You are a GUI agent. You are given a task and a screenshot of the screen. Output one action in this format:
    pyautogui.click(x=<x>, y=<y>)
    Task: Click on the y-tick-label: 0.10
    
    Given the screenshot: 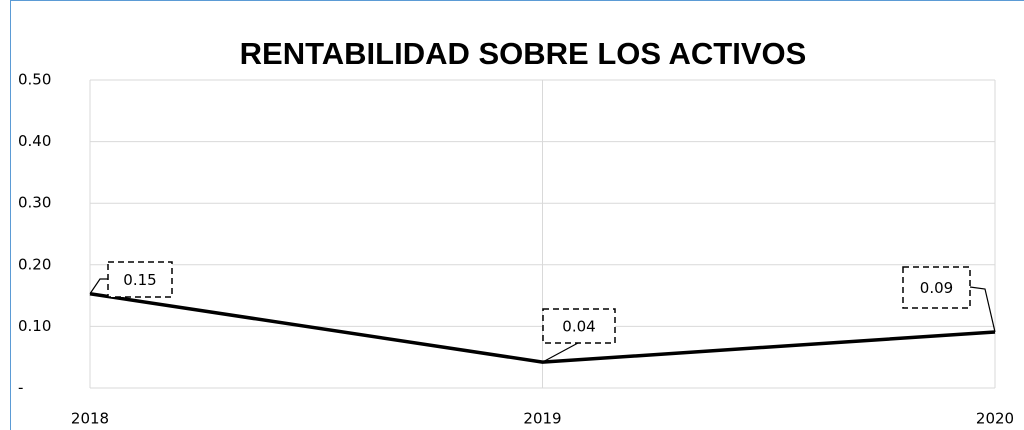 What is the action you would take?
    pyautogui.click(x=34, y=326)
    